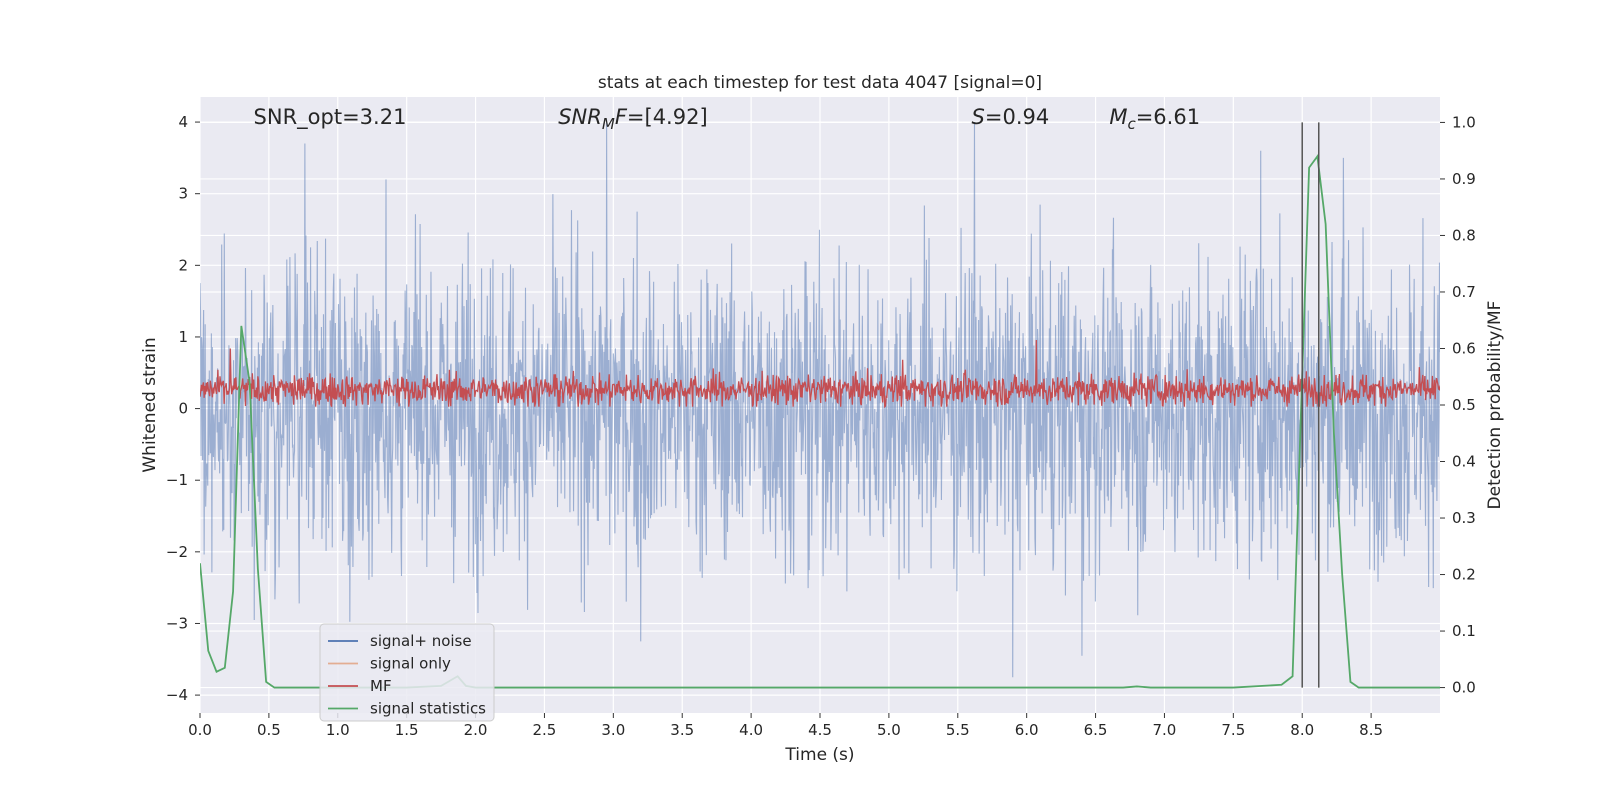  I want to click on annotations: SNR_opt=3.21 SNRMF=[4.92] S=0.94 Mc=6.61, so click(727, 119).